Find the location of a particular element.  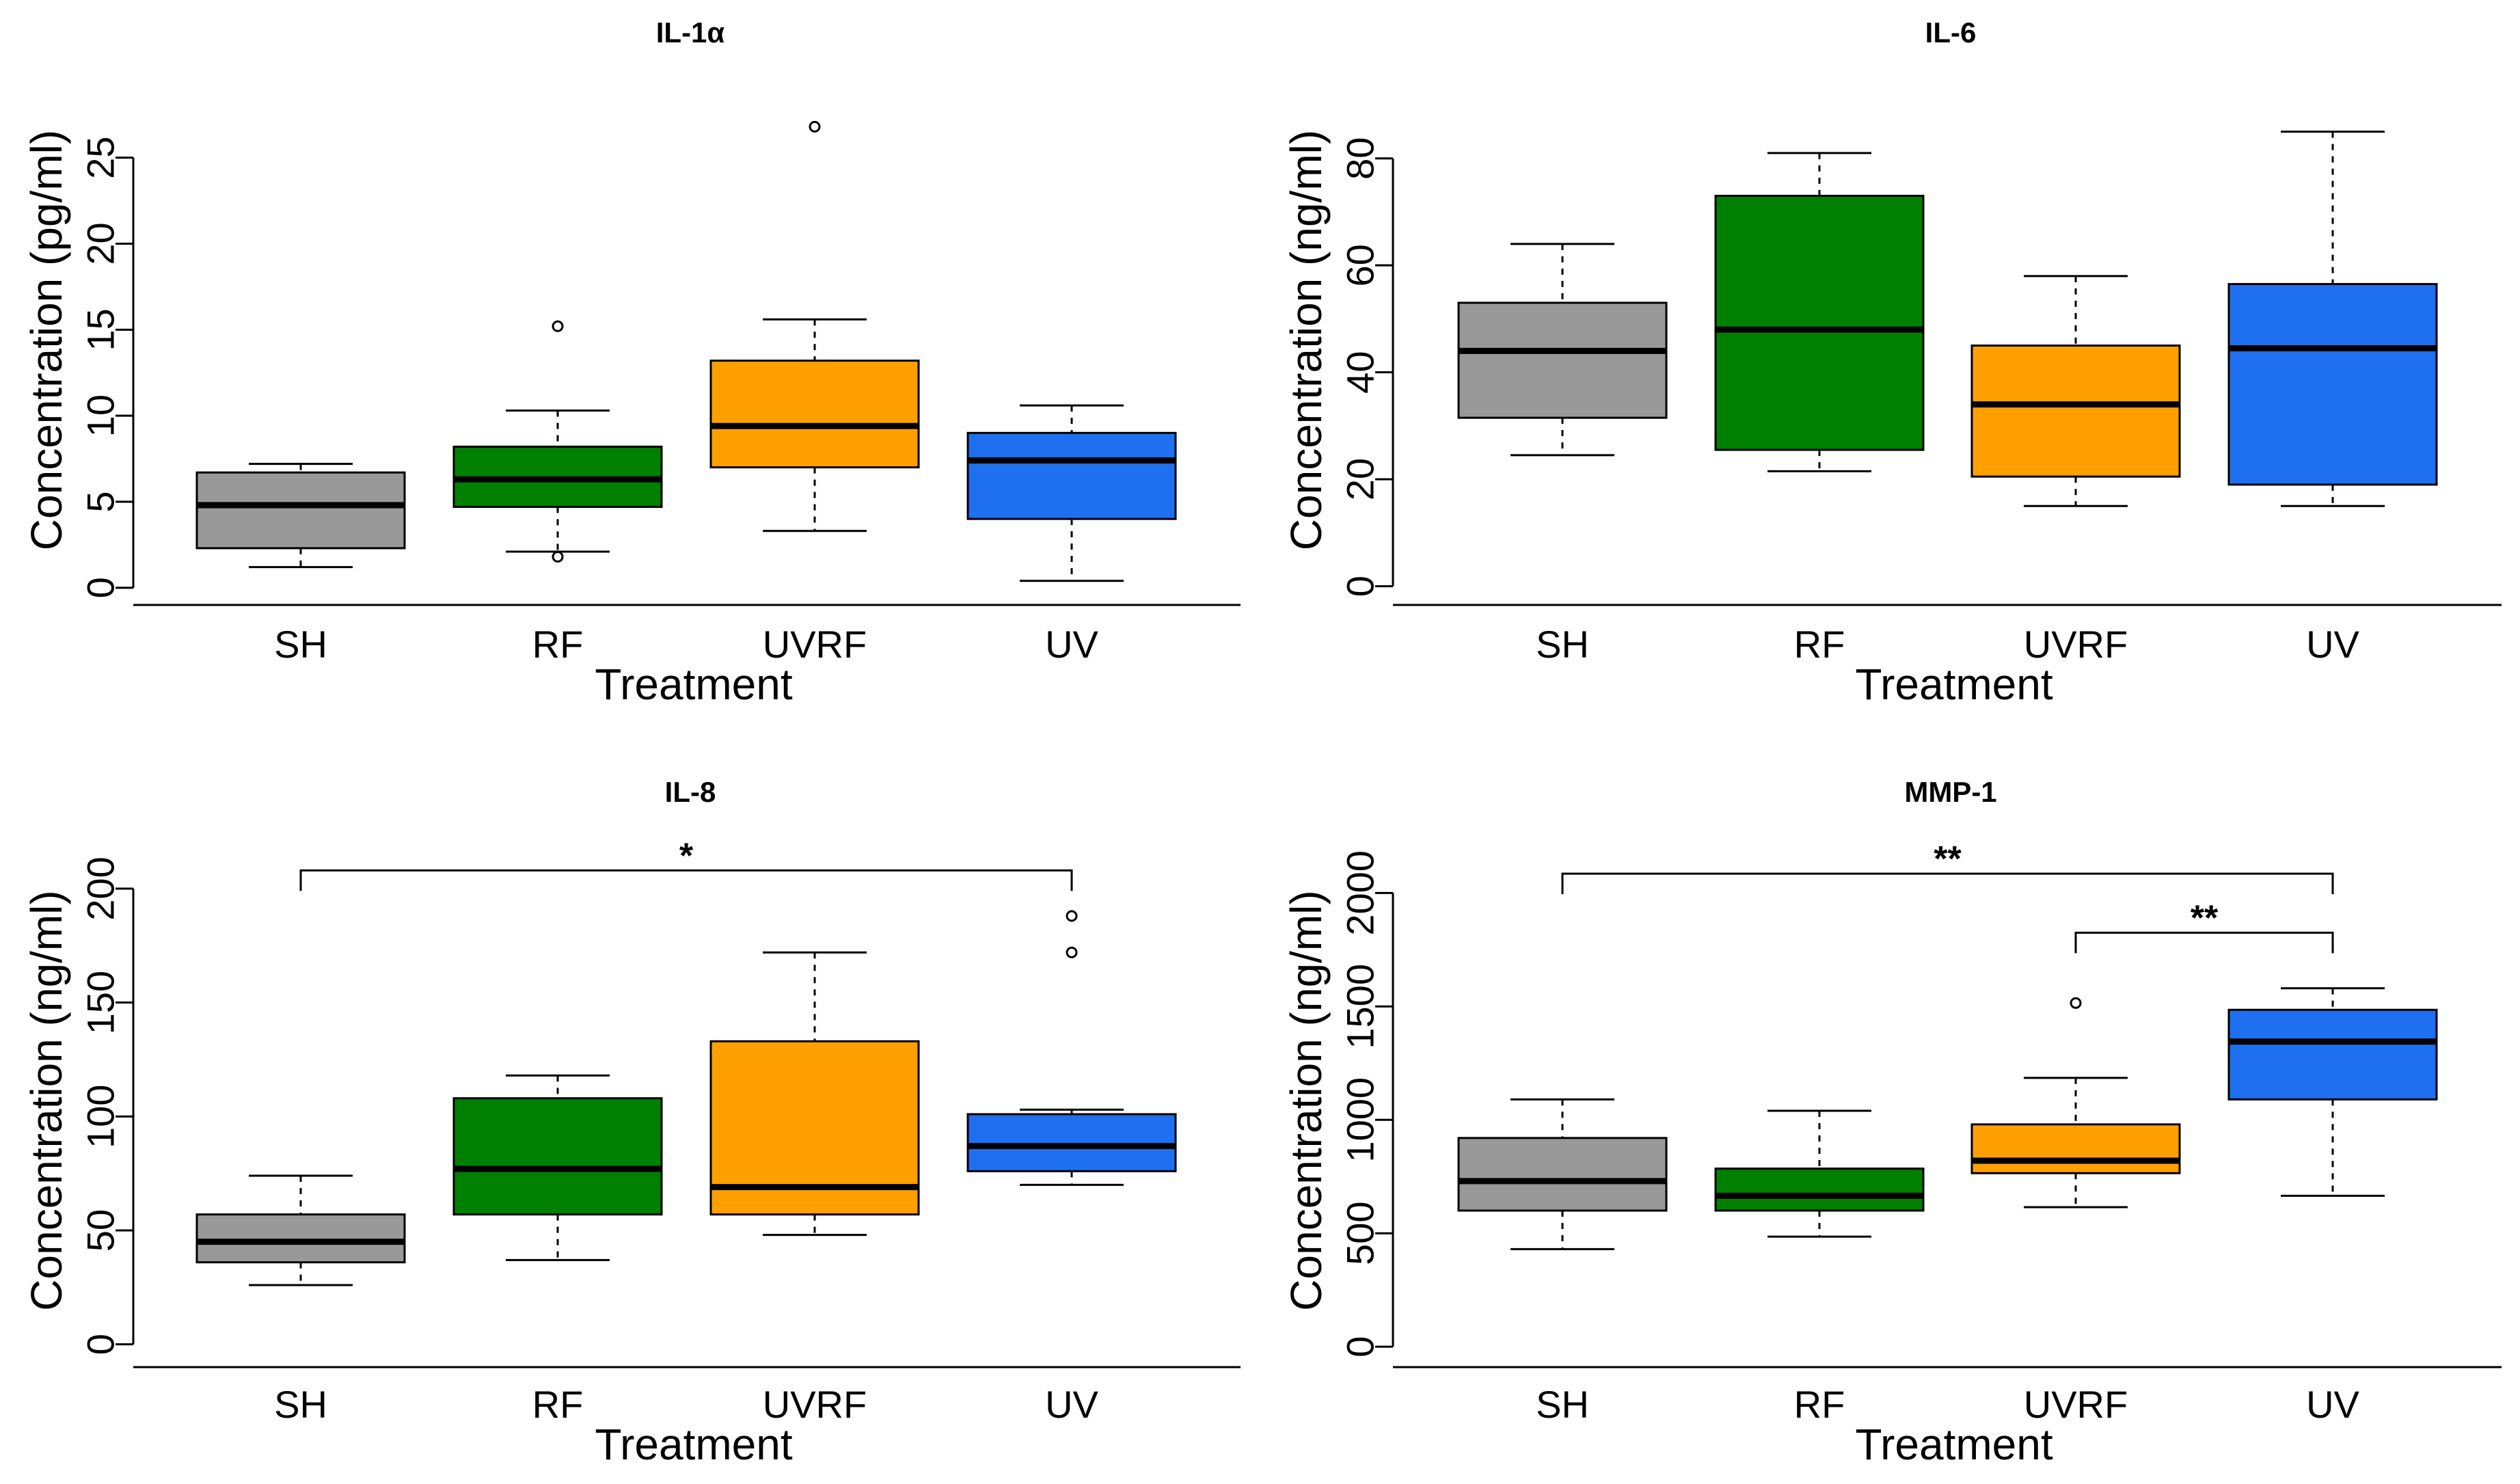

y-tick-label: 60 is located at coordinates (1360, 265).